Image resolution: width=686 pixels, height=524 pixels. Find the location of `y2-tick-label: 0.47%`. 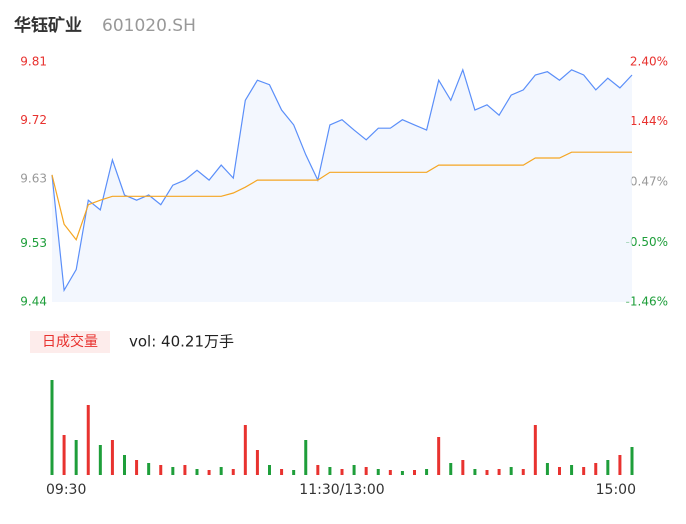

y2-tick-label: 0.47% is located at coordinates (649, 182).